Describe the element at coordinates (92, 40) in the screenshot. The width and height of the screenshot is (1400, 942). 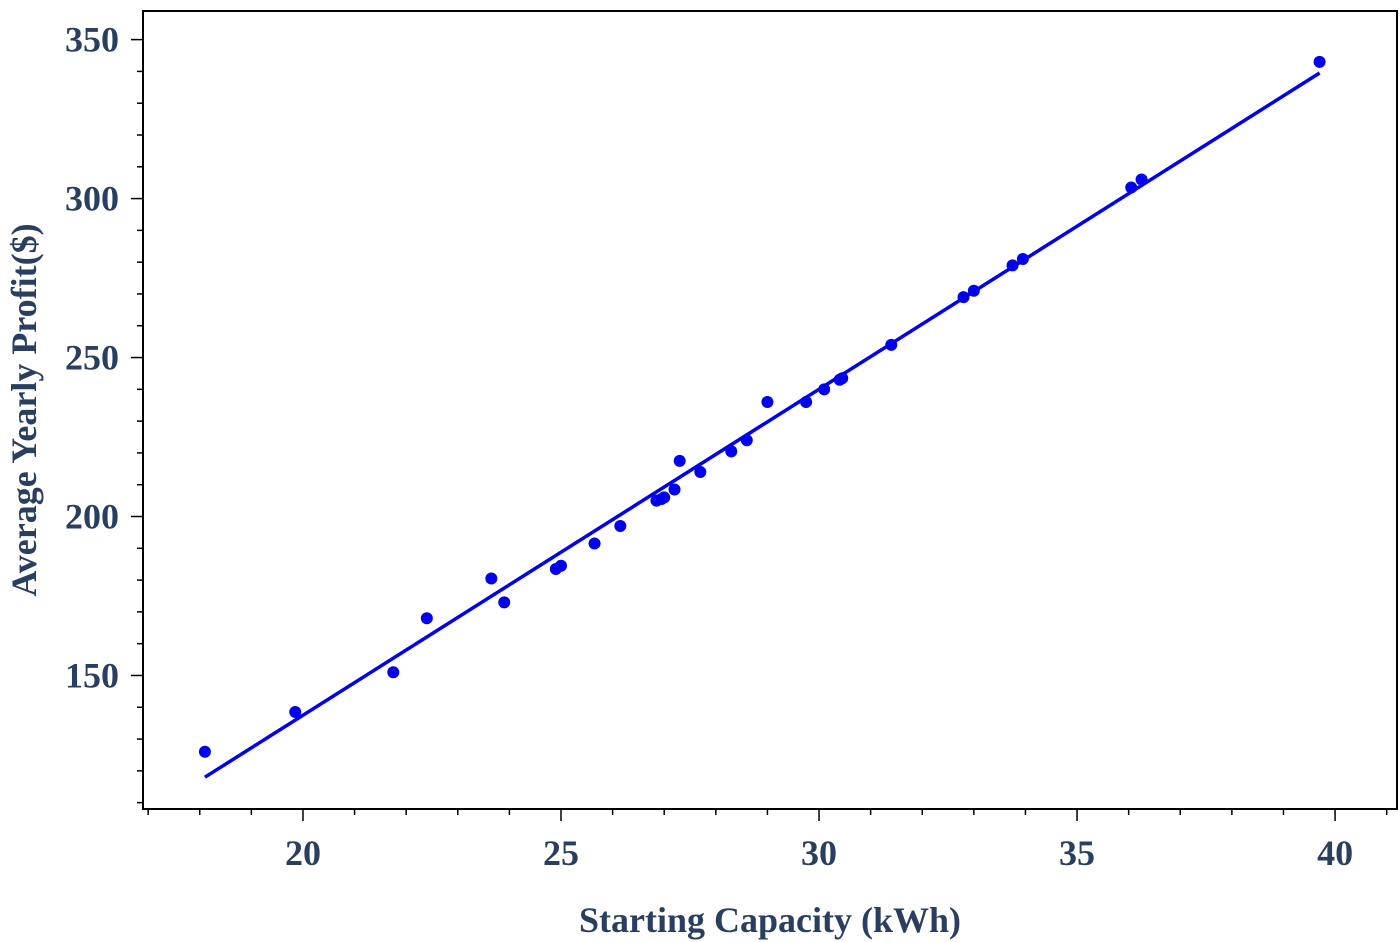
I see `y-tick-label: 350` at that location.